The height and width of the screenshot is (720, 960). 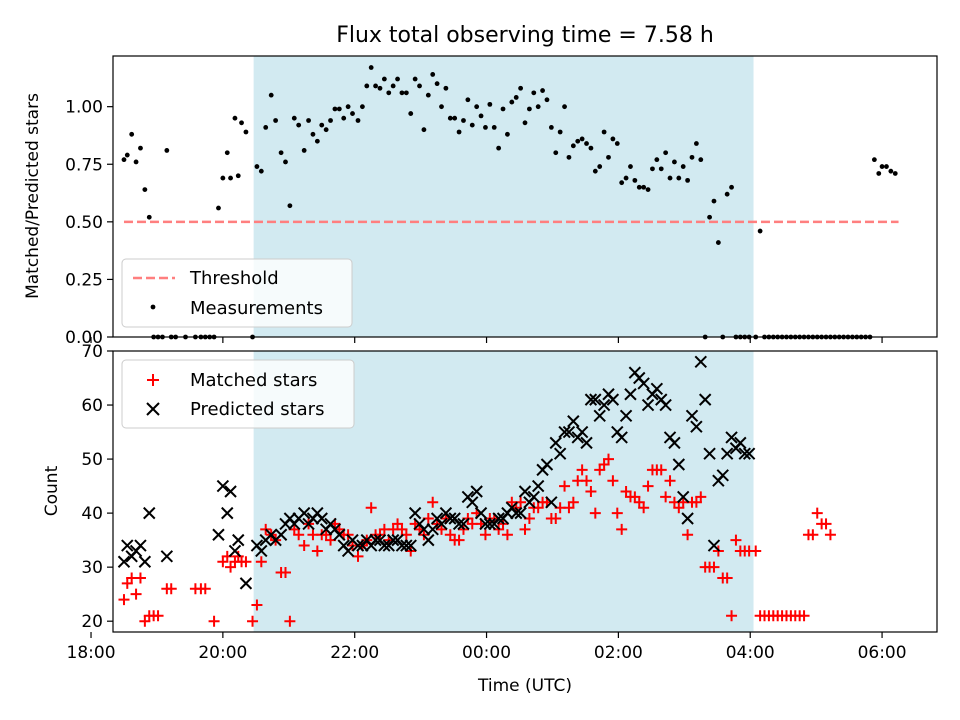 I want to click on top-y-tick-label: 0.25, so click(x=84, y=280).